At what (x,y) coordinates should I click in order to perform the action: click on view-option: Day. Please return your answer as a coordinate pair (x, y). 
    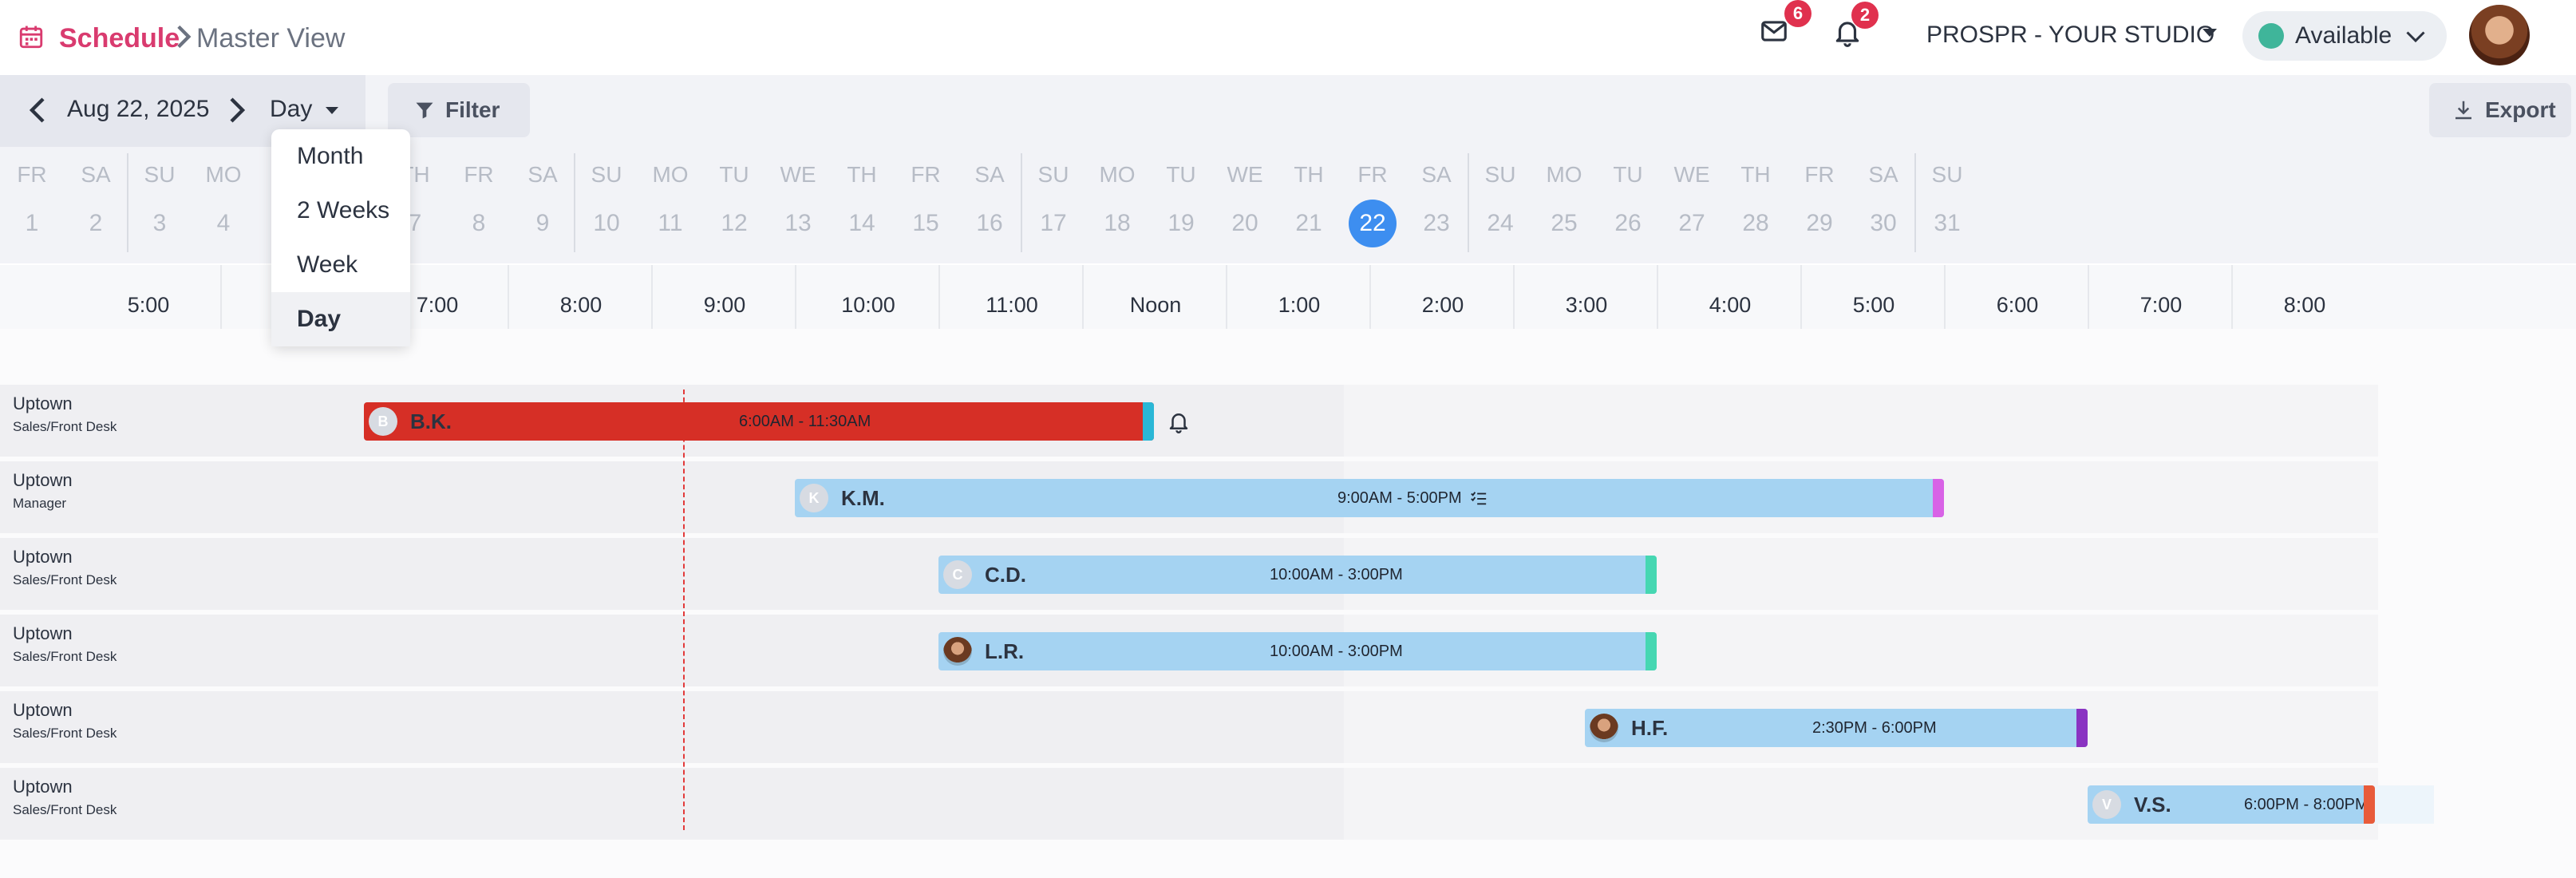
    Looking at the image, I should click on (340, 319).